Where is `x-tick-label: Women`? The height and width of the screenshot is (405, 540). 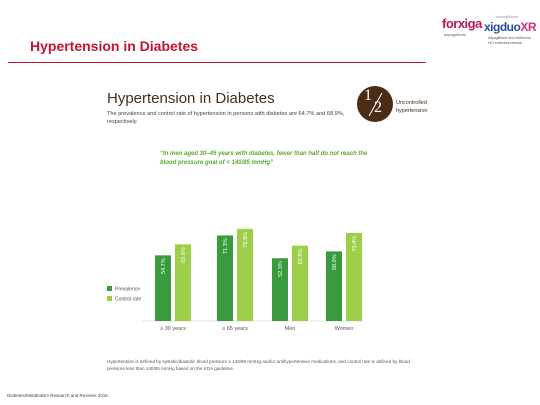 x-tick-label: Women is located at coordinates (344, 329).